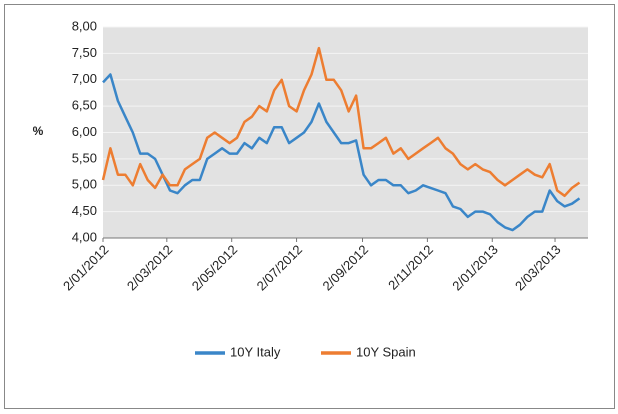 This screenshot has width=618, height=414. I want to click on legend-label: 10Y Spain, so click(386, 351).